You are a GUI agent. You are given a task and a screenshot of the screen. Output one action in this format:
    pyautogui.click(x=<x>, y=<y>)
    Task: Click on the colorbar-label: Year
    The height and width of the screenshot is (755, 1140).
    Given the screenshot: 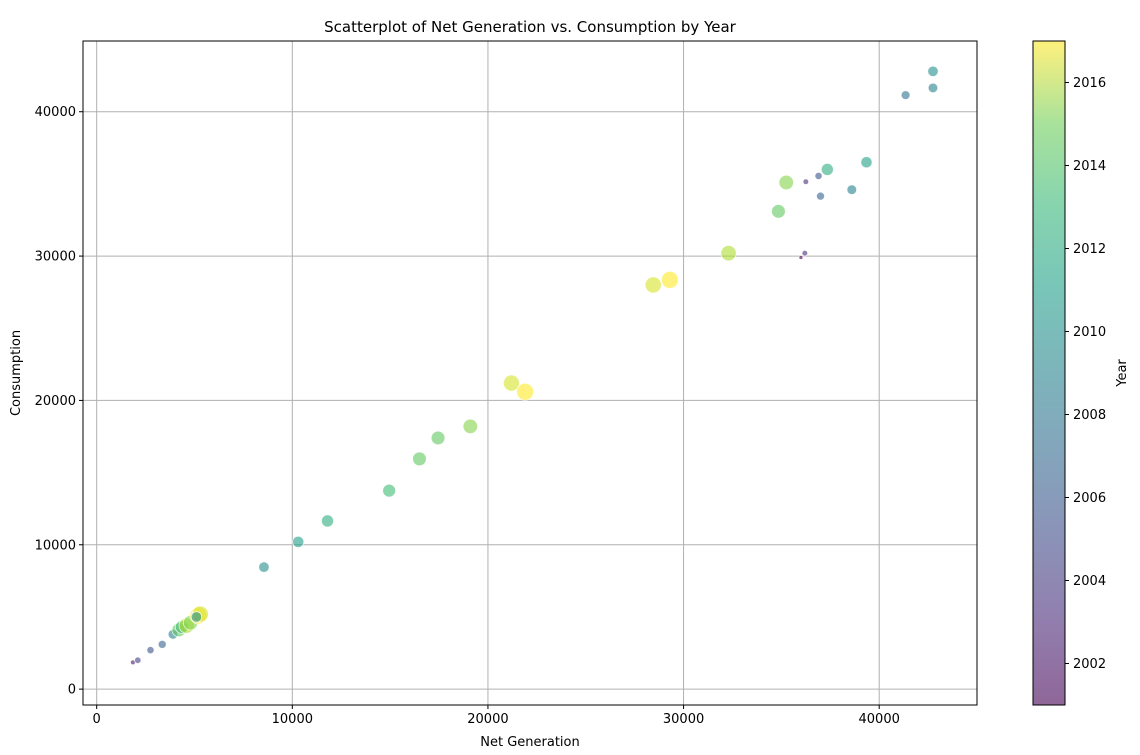 What is the action you would take?
    pyautogui.click(x=1122, y=373)
    